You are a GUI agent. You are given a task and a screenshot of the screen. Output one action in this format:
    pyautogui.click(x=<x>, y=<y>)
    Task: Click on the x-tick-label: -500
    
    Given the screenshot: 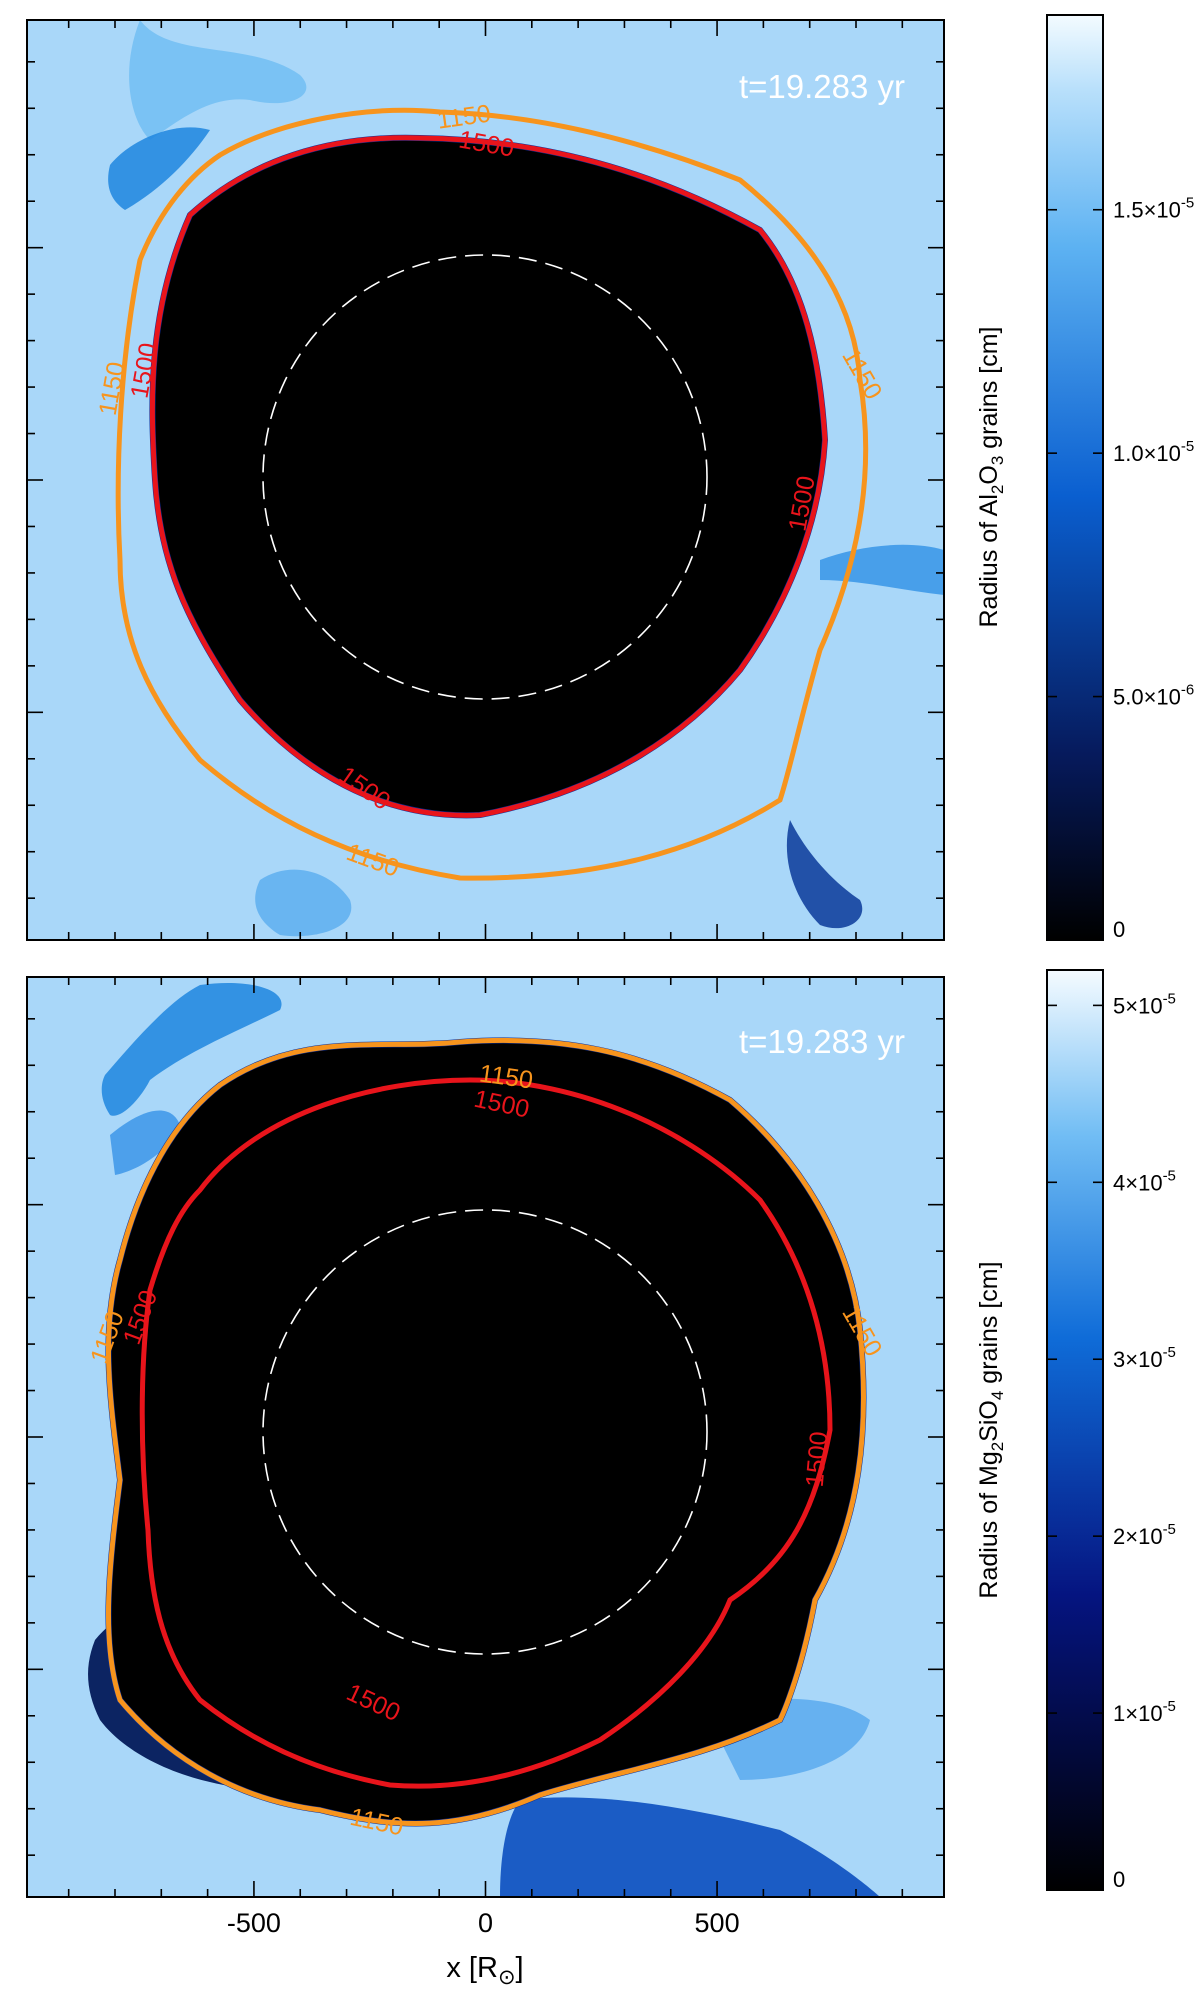 What is the action you would take?
    pyautogui.click(x=254, y=1923)
    